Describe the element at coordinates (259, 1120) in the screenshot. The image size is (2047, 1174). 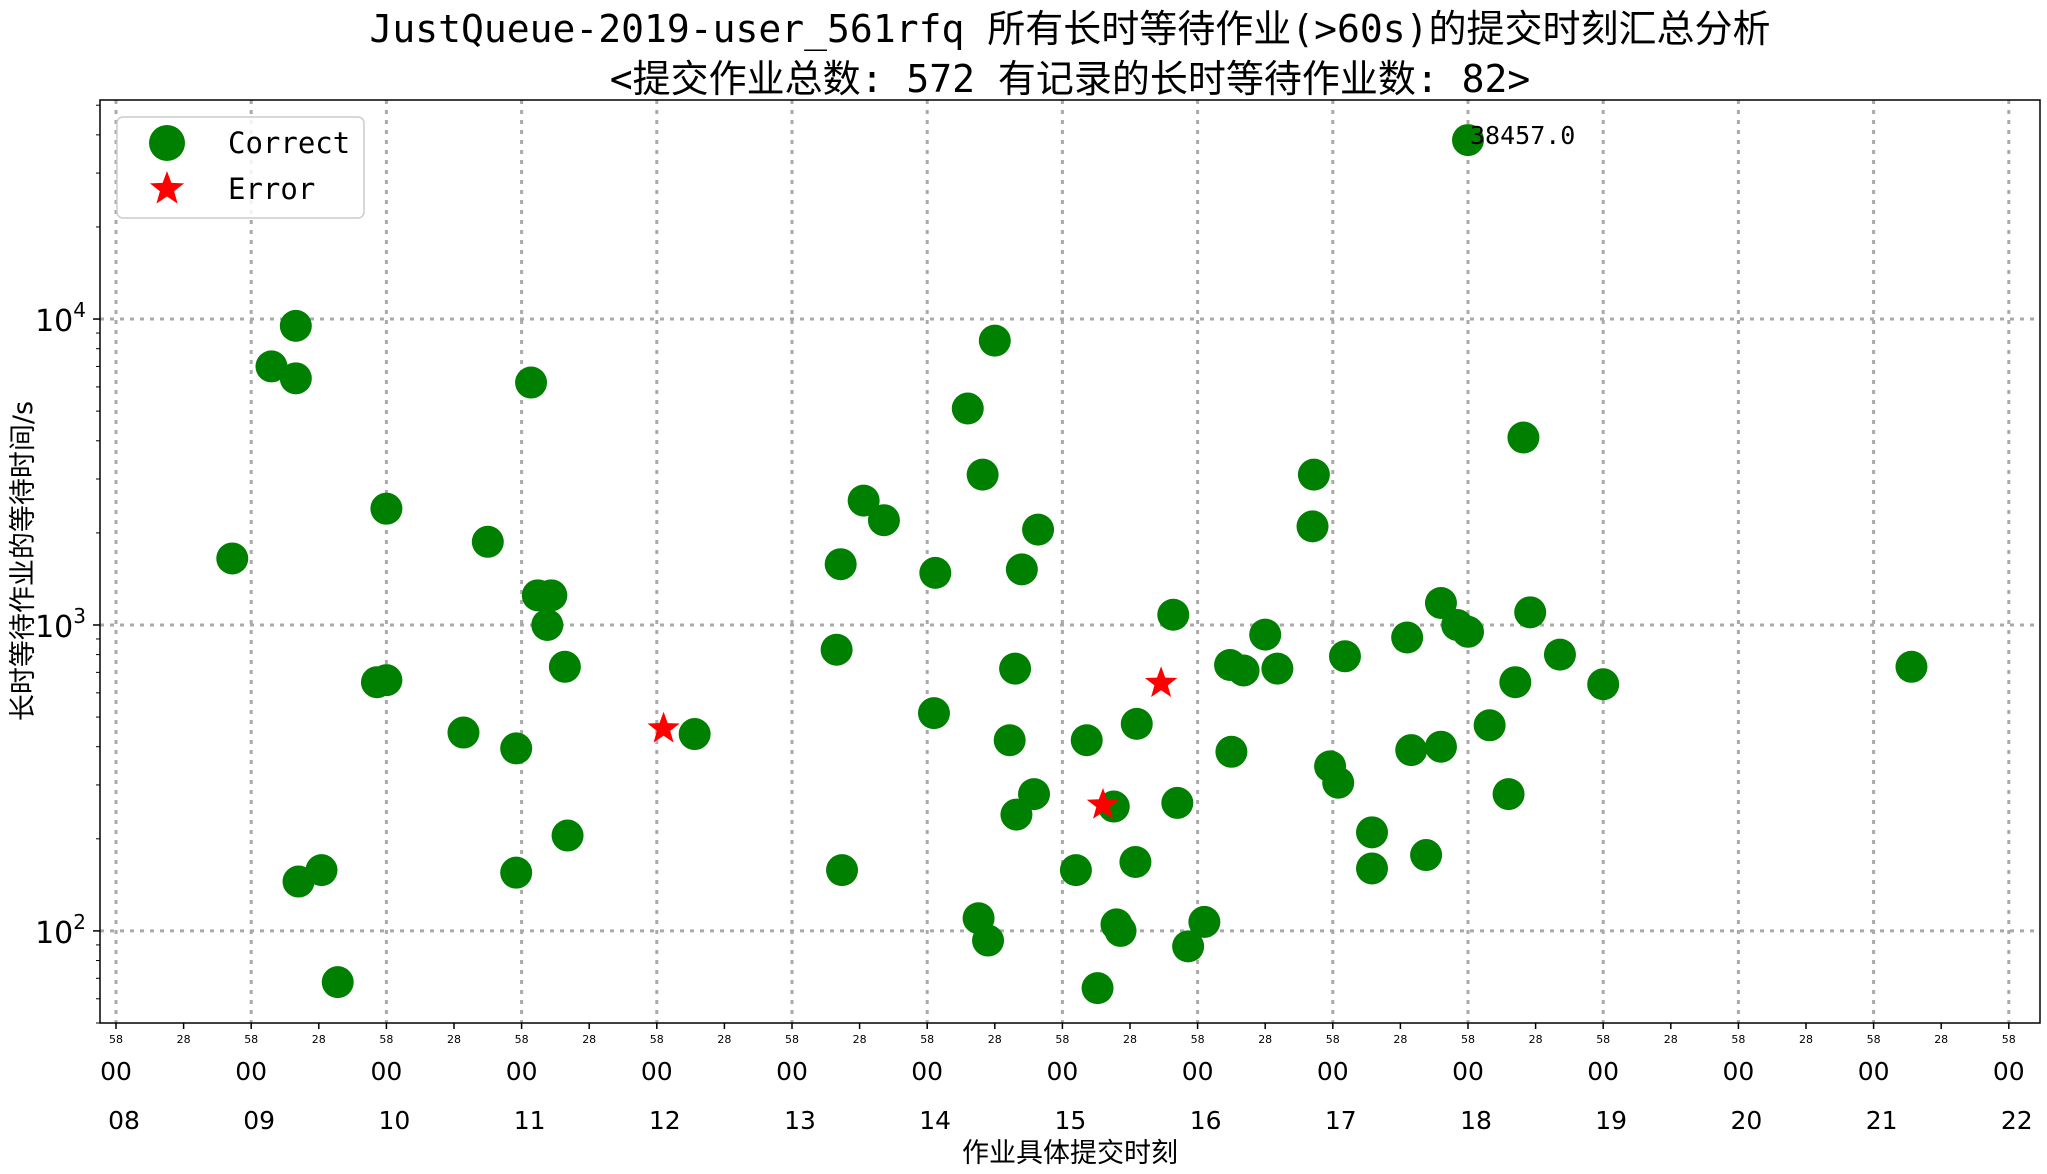
I see `x-tick-hour-09: 09` at that location.